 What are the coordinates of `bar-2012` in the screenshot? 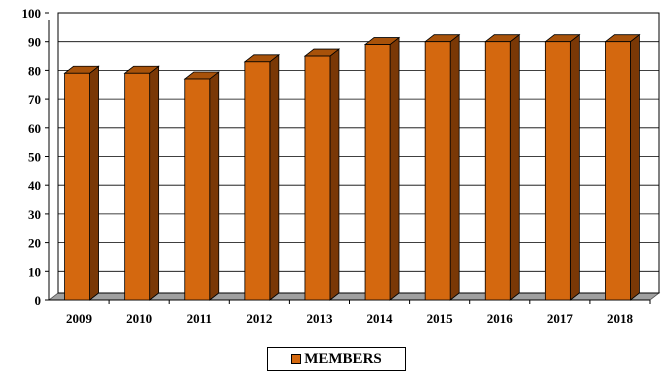 It's located at (262, 177).